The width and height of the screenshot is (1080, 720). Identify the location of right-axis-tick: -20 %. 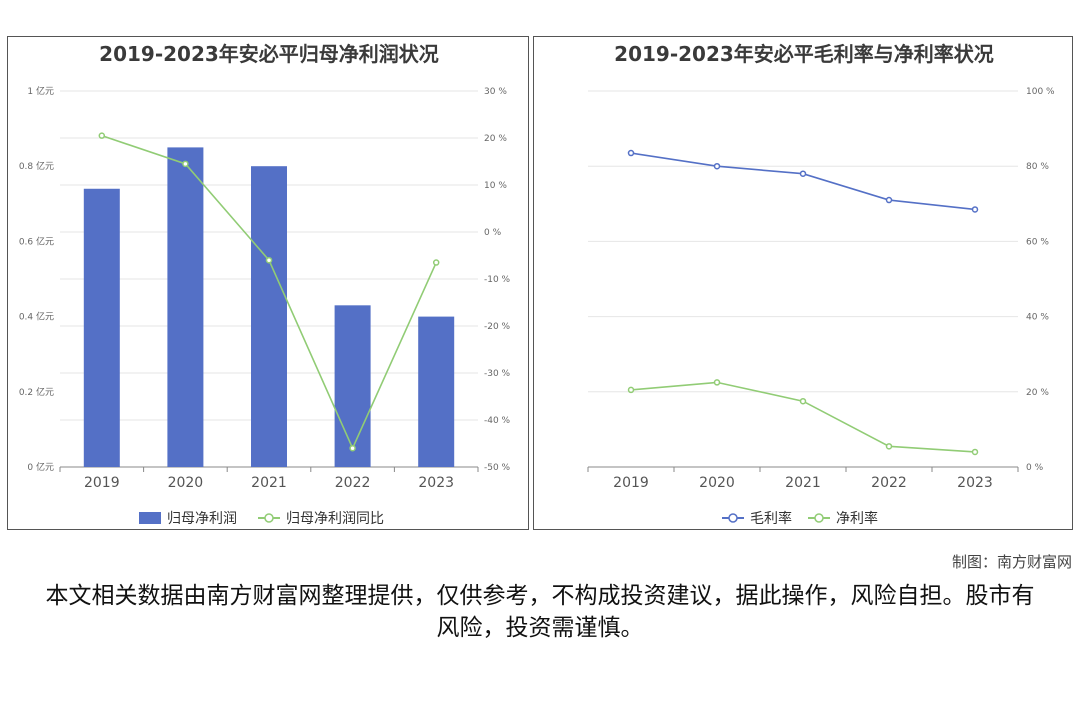
(497, 327).